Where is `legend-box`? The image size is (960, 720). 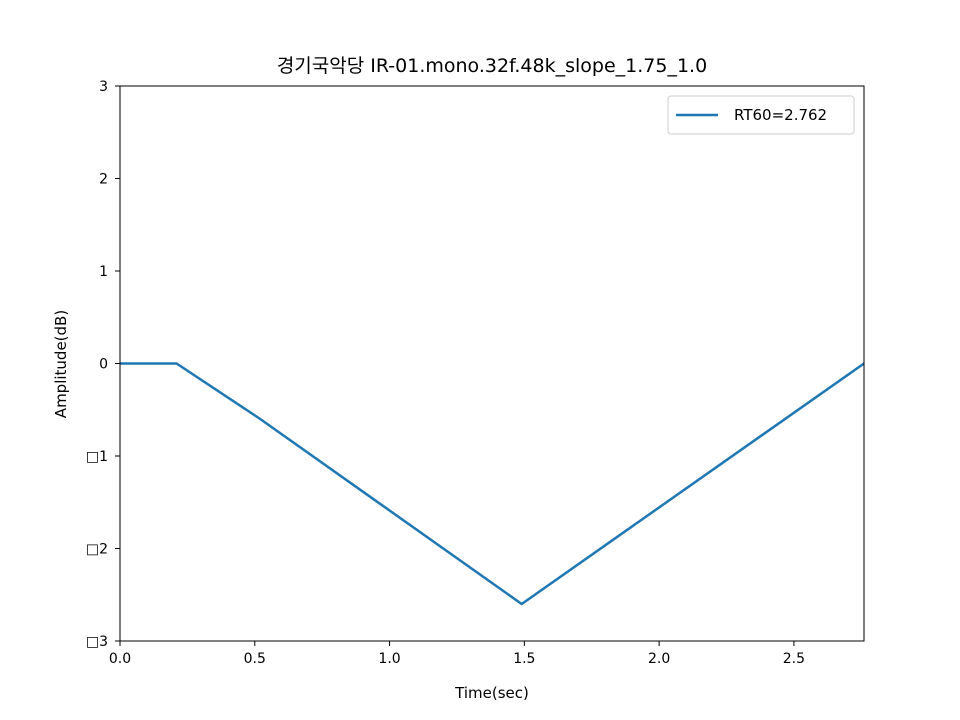
legend-box is located at coordinates (761, 115).